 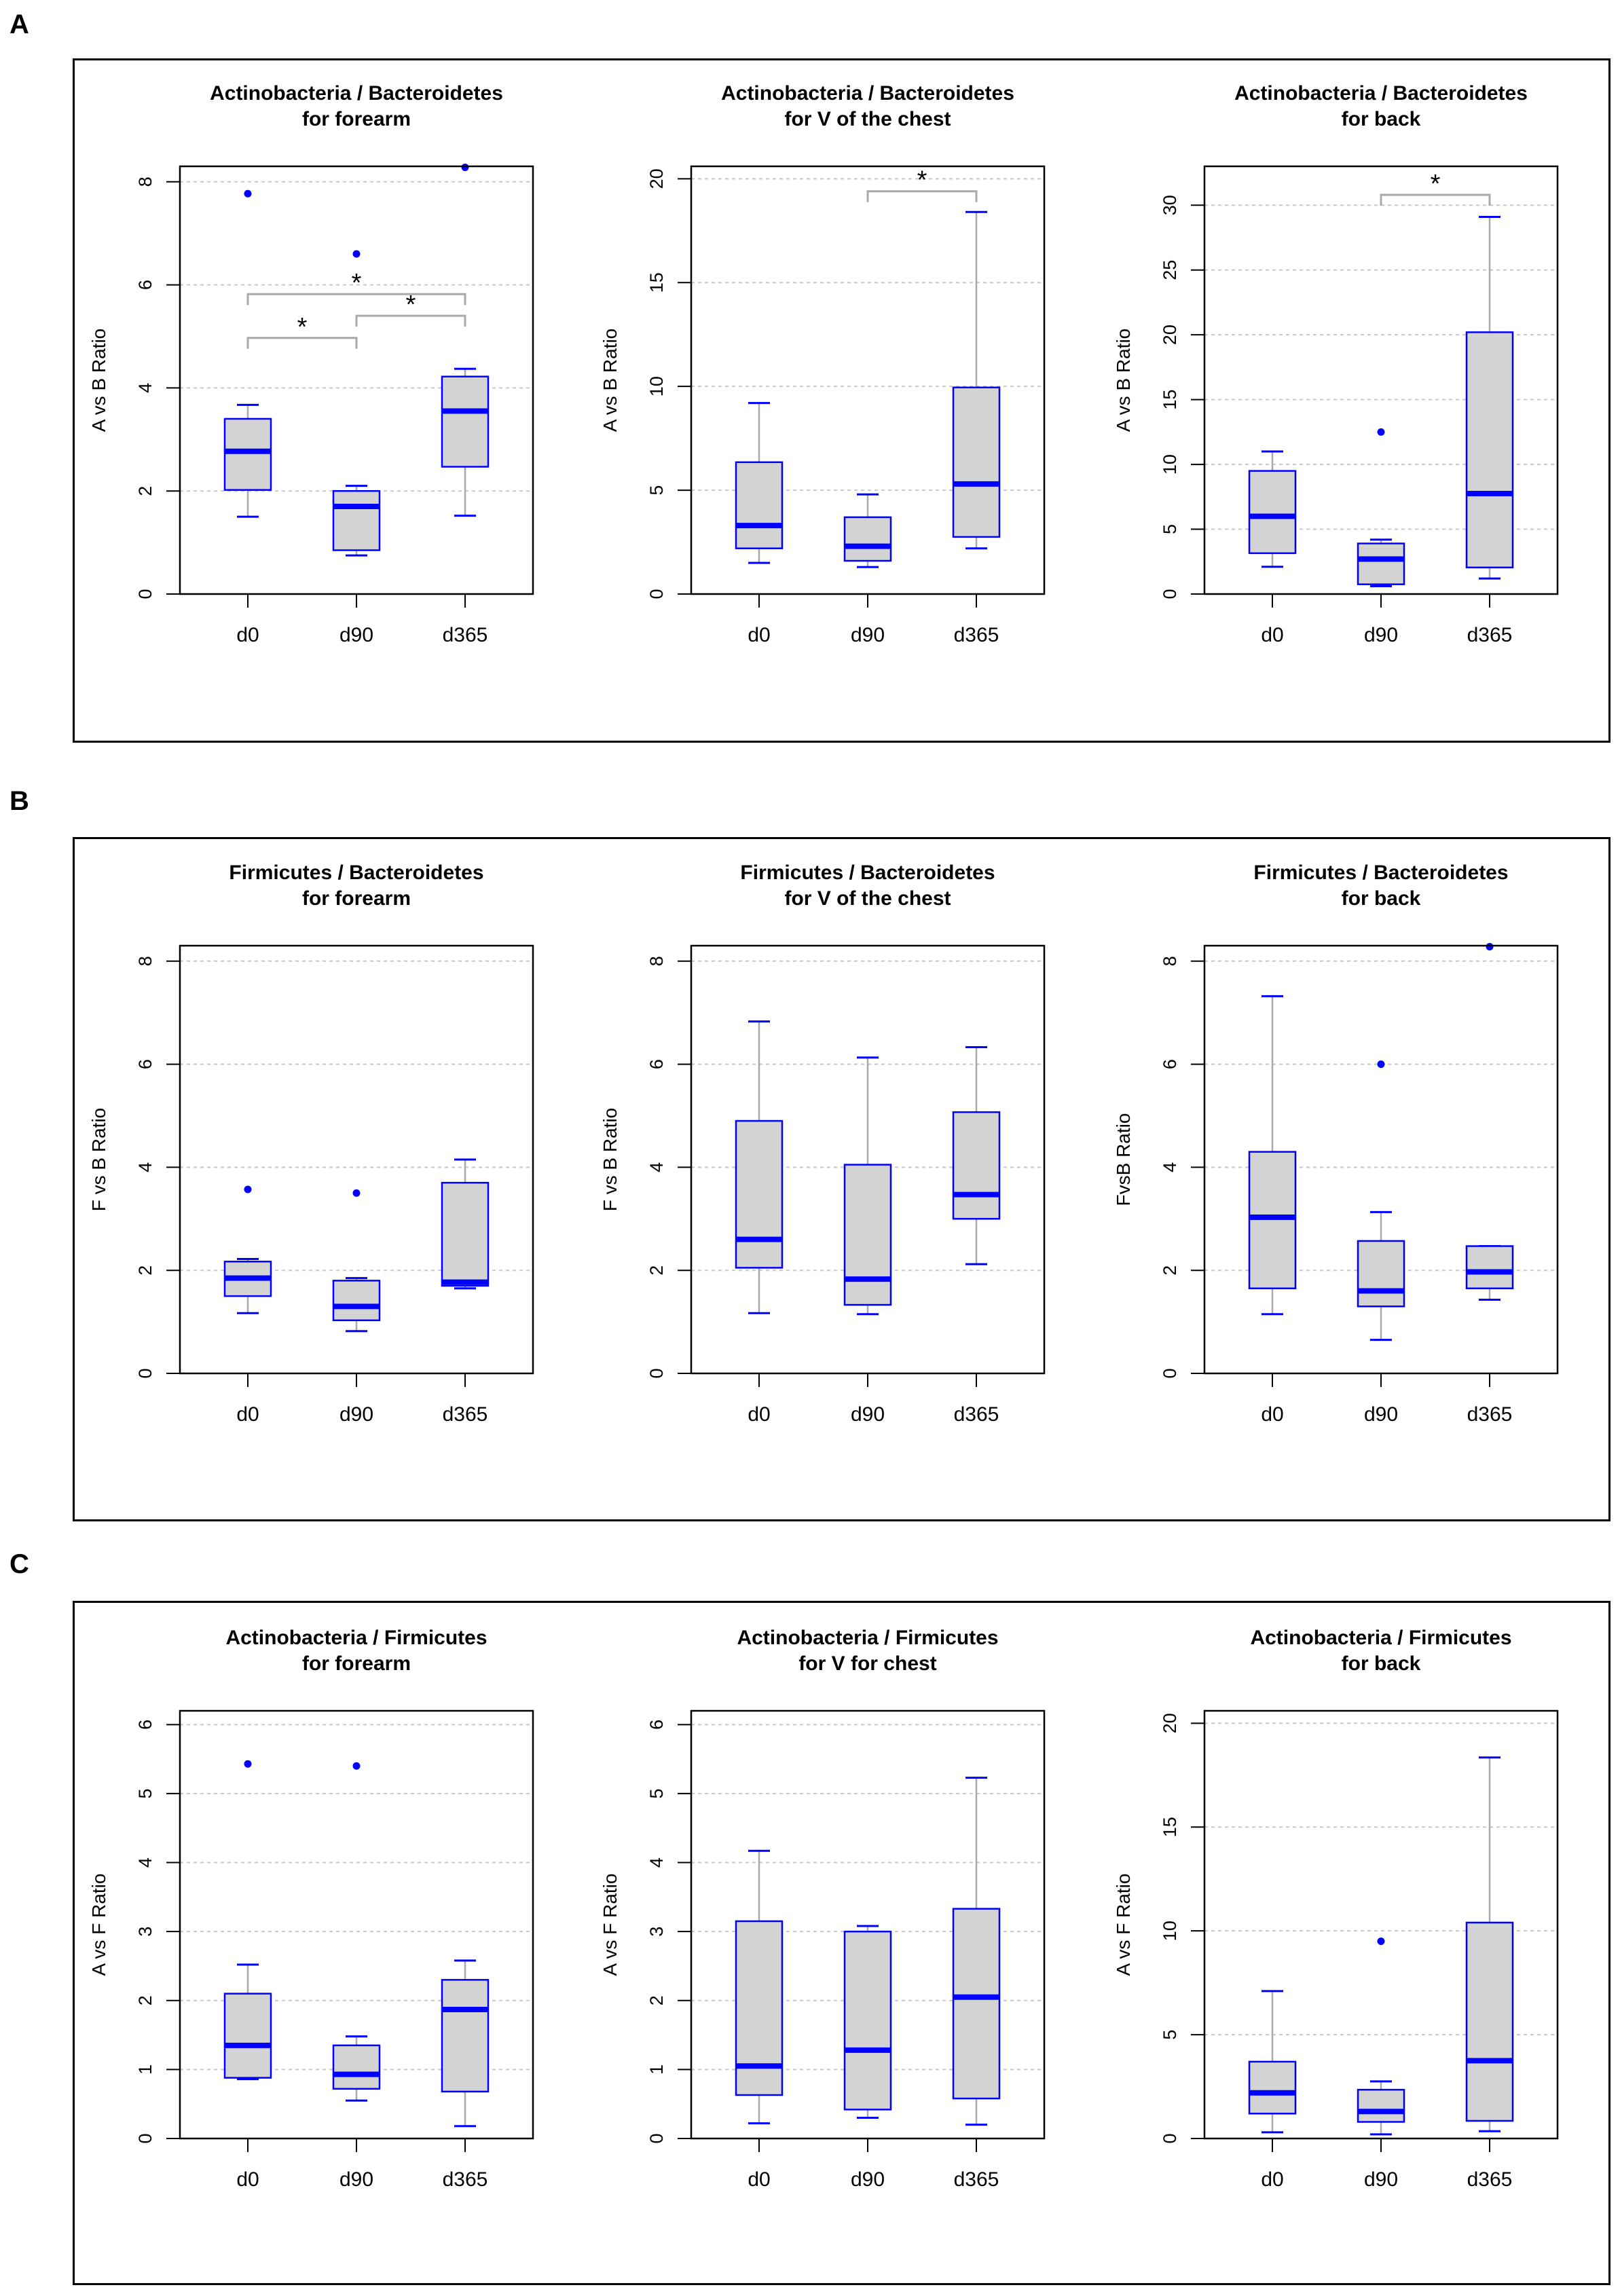 What do you see at coordinates (145, 182) in the screenshot?
I see `y-tick-label: 8` at bounding box center [145, 182].